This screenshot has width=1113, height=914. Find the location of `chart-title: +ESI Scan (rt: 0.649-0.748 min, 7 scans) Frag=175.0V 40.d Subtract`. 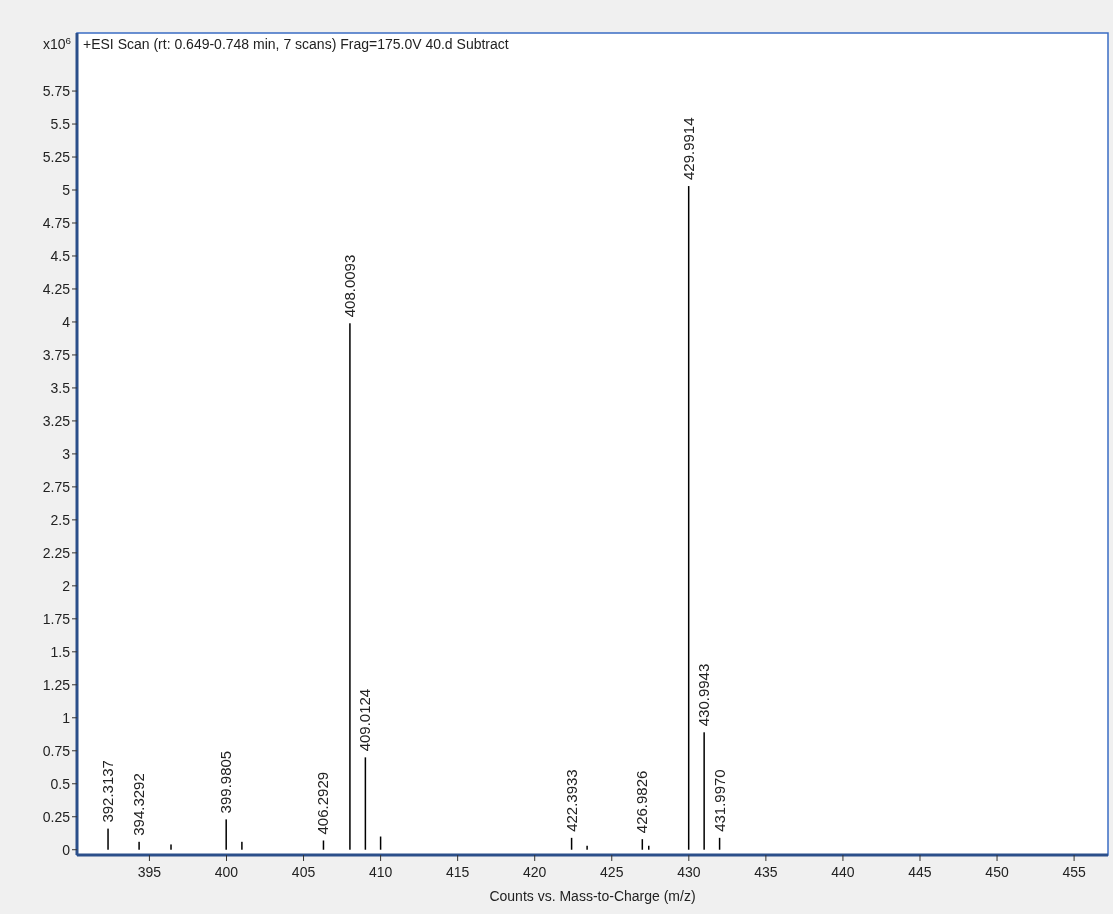

chart-title: +ESI Scan (rt: 0.649-0.748 min, 7 scans) Frag=175.0V 40.d Subtract is located at coordinates (296, 44).